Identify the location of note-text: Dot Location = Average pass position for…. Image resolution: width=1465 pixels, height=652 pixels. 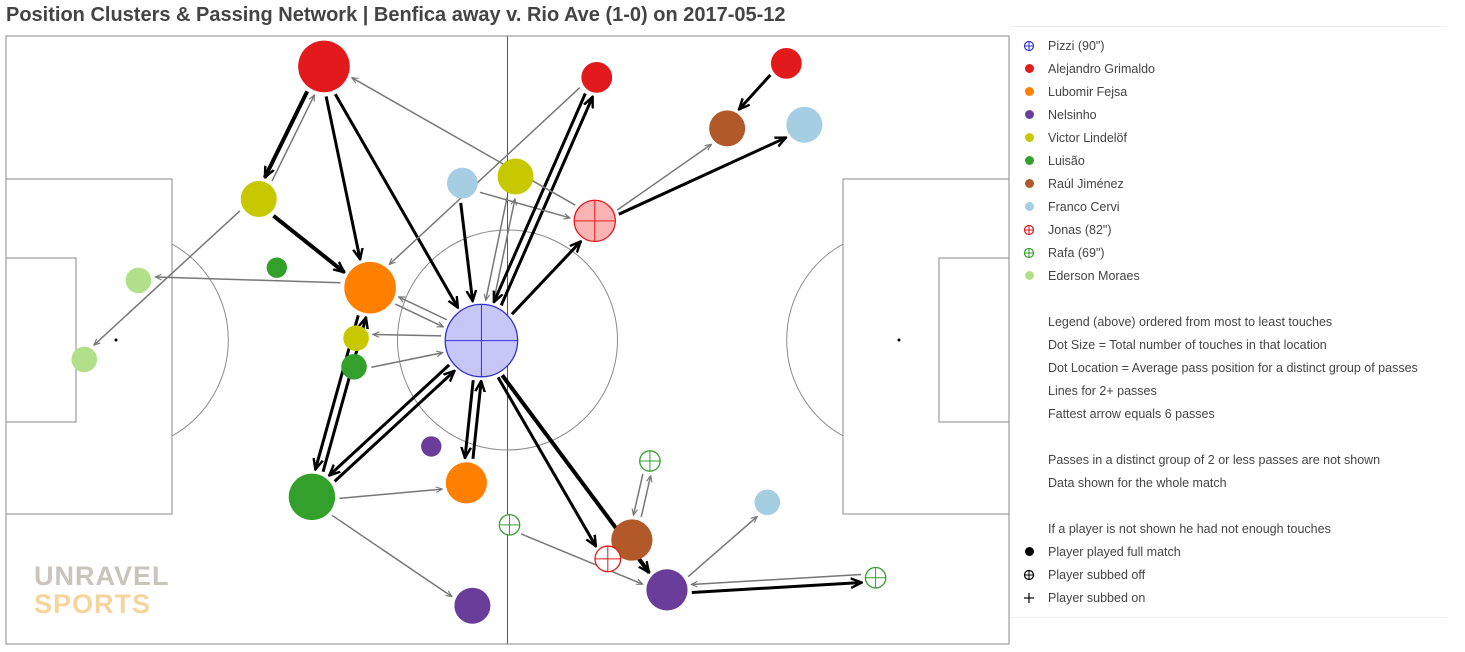
(1233, 367).